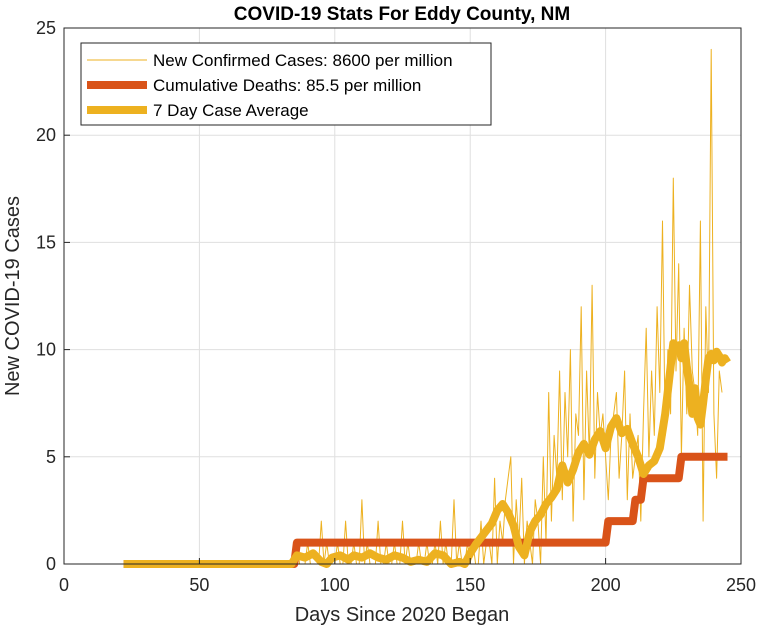 Image resolution: width=761 pixels, height=630 pixels. Describe the element at coordinates (231, 110) in the screenshot. I see `legend-label-7day: 7 Day Case Average` at that location.